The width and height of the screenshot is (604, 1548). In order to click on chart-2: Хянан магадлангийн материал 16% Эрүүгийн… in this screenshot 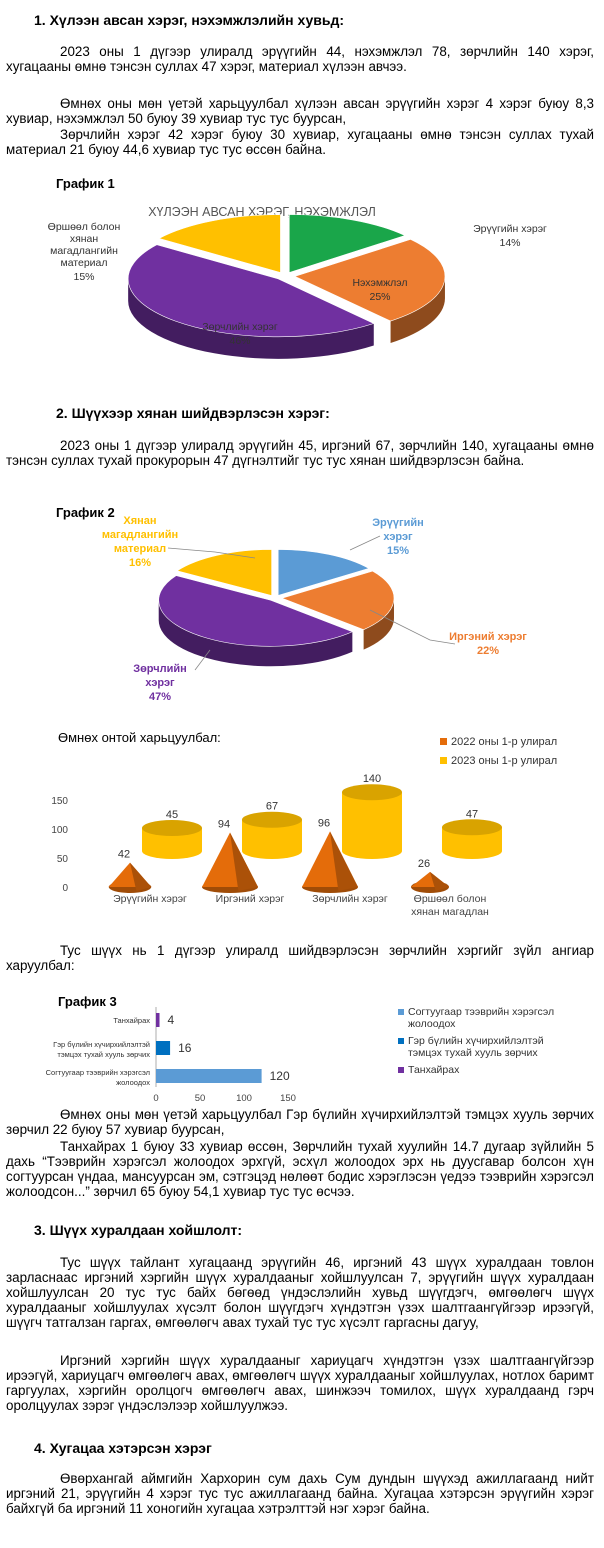, I will do `click(314, 609)`.